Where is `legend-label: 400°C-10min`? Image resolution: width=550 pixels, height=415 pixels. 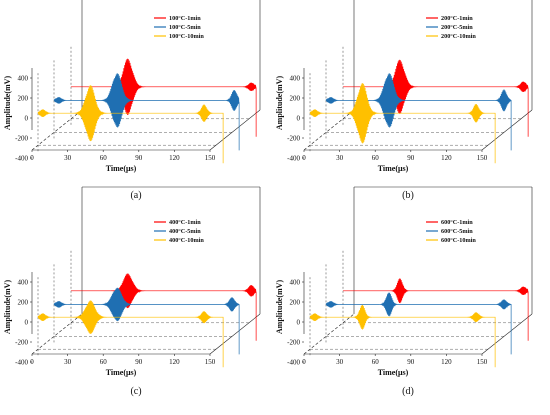 legend-label: 400°C-10min is located at coordinates (186, 240).